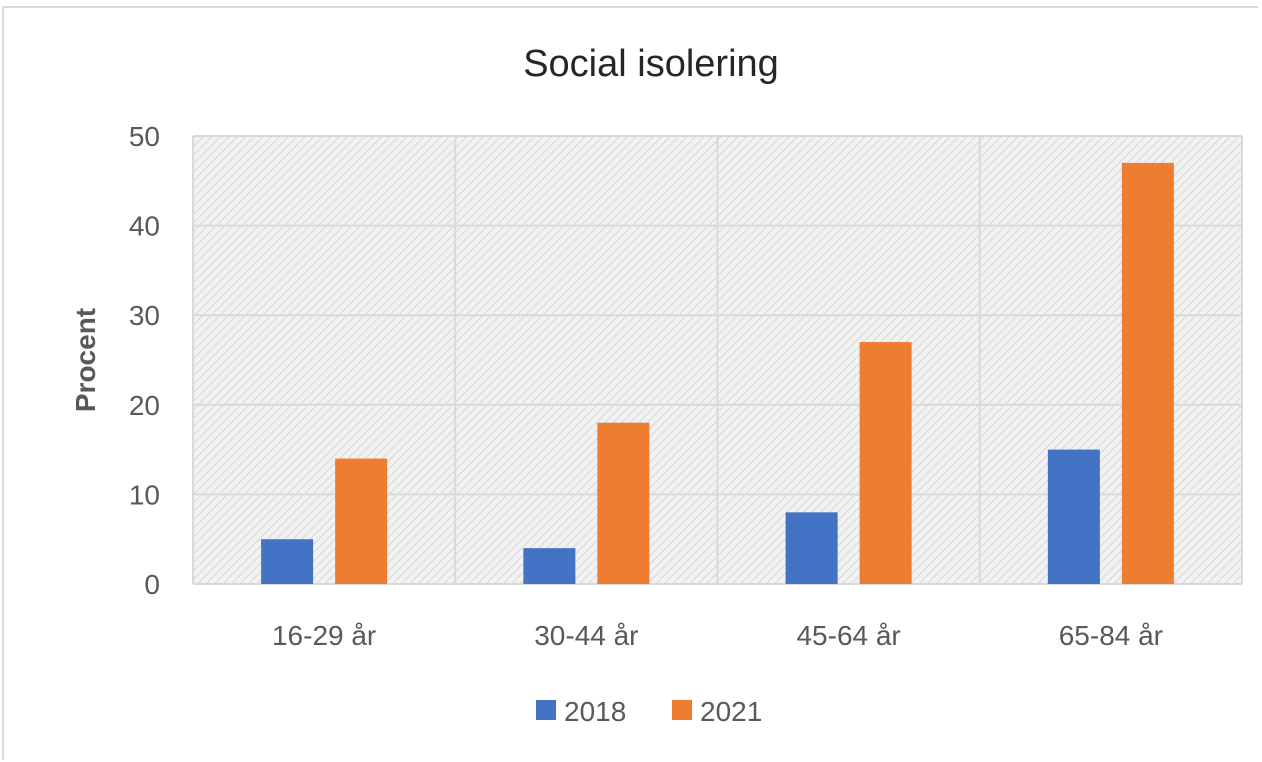  I want to click on legend-swatch-2018, so click(546, 710).